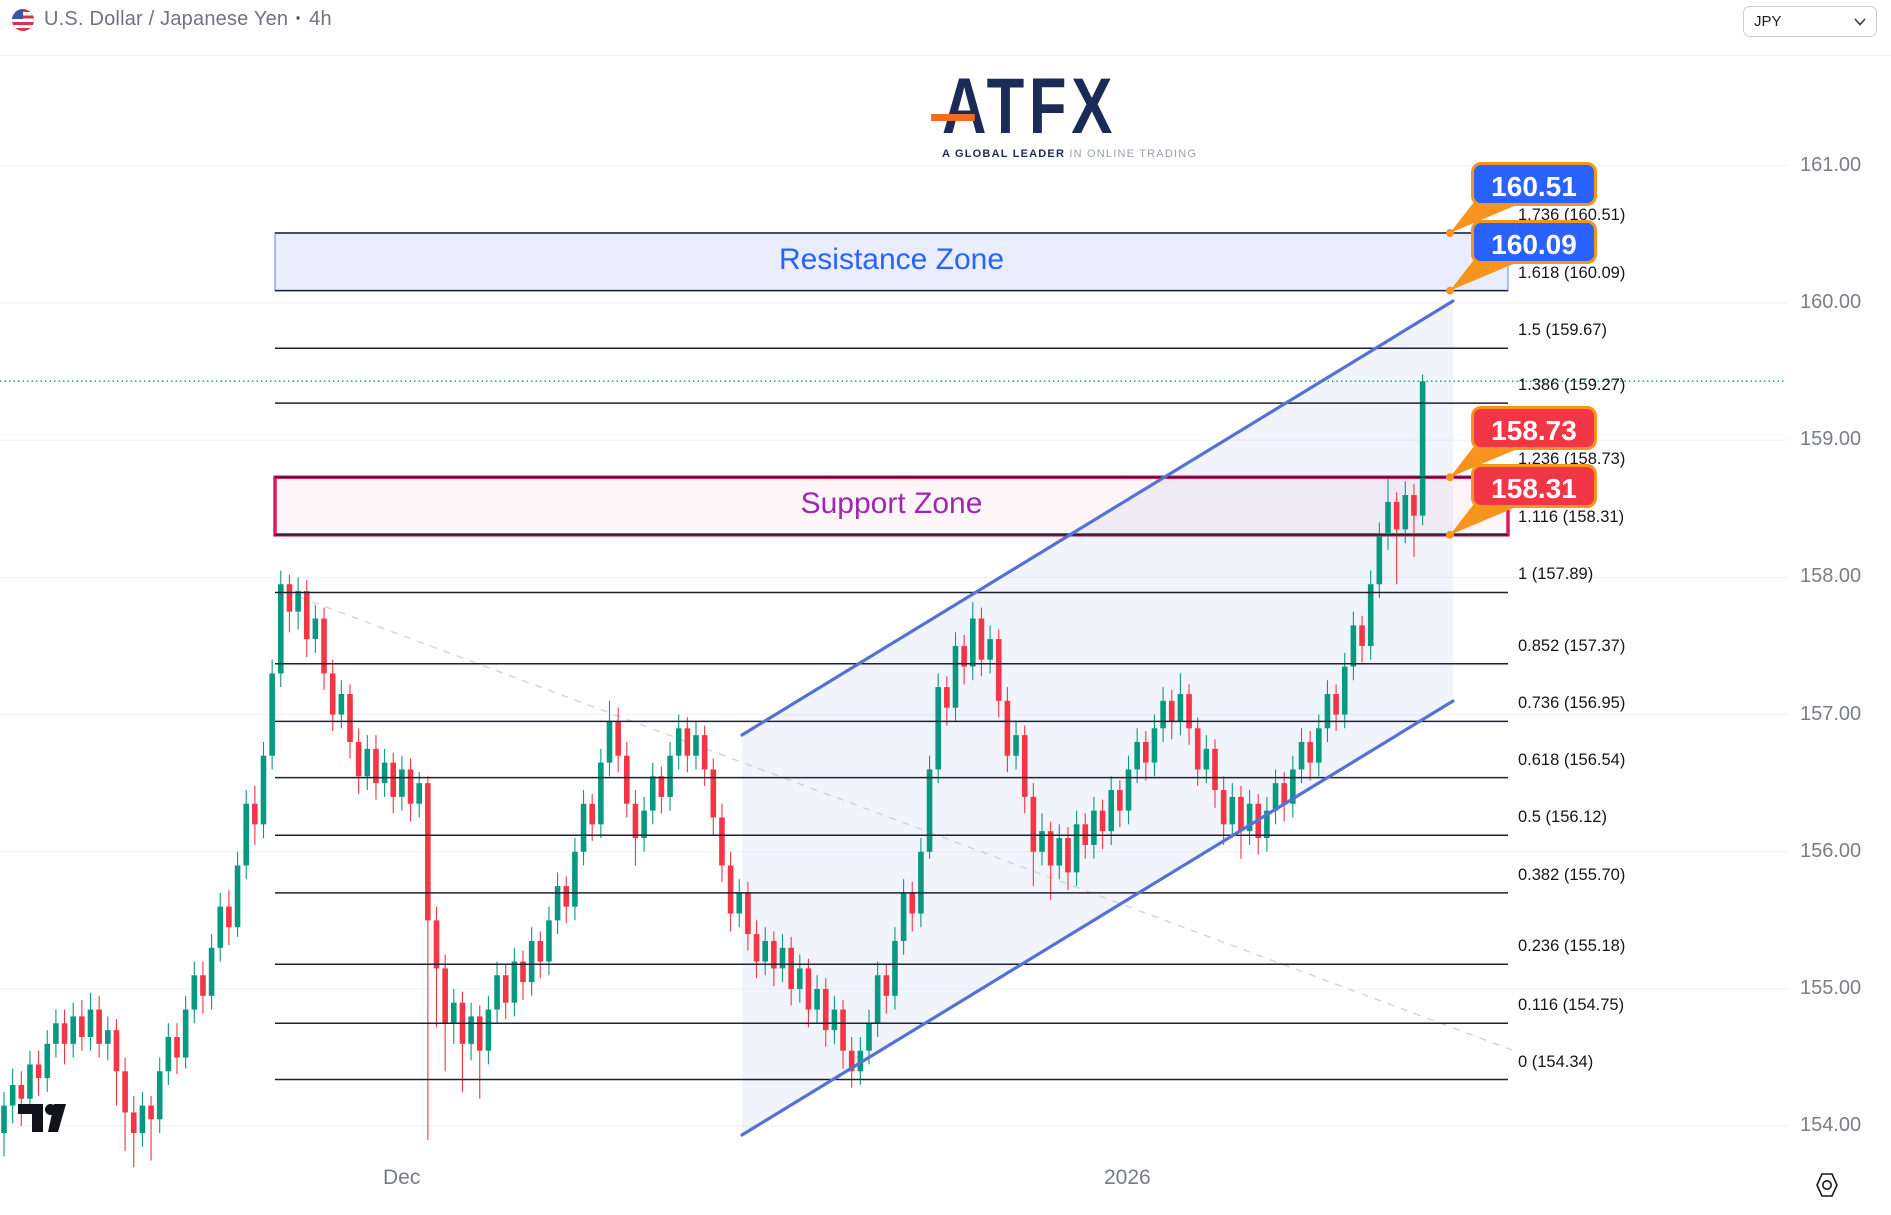 The width and height of the screenshot is (1891, 1215). What do you see at coordinates (1097, 518) in the screenshot?
I see `channel-upper-line` at bounding box center [1097, 518].